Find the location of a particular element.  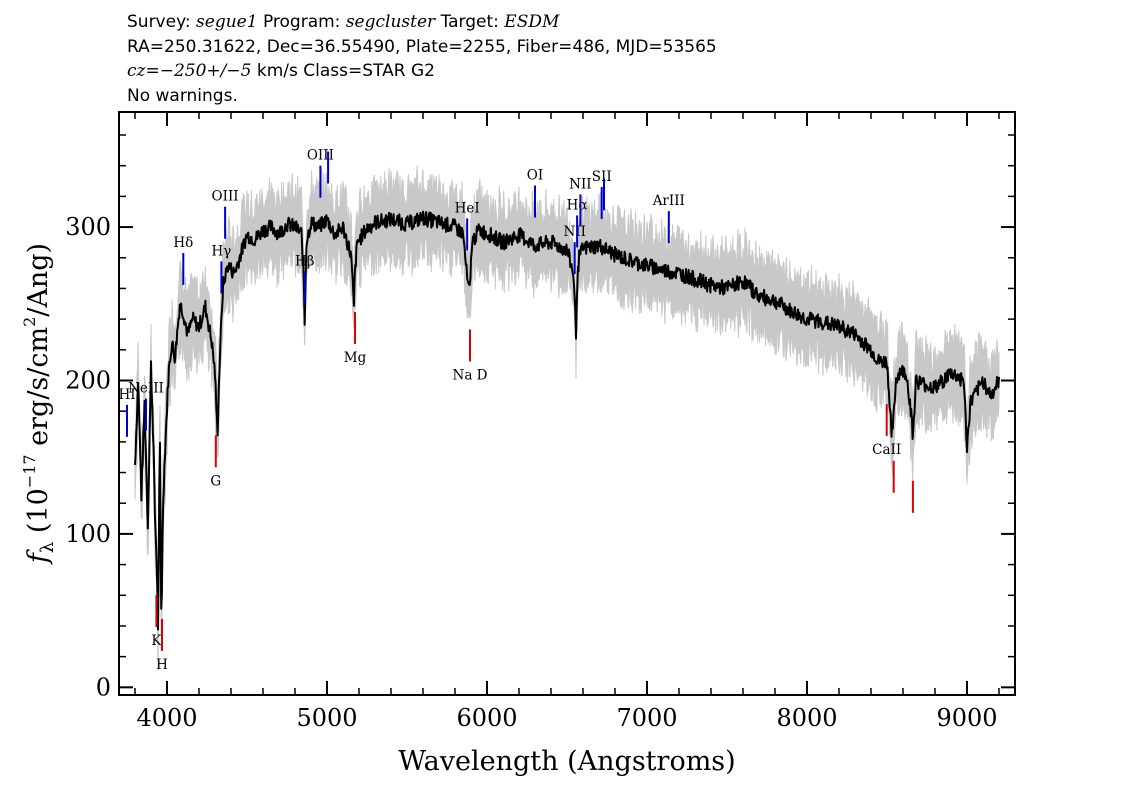

line-label-sii: SII is located at coordinates (602, 177).